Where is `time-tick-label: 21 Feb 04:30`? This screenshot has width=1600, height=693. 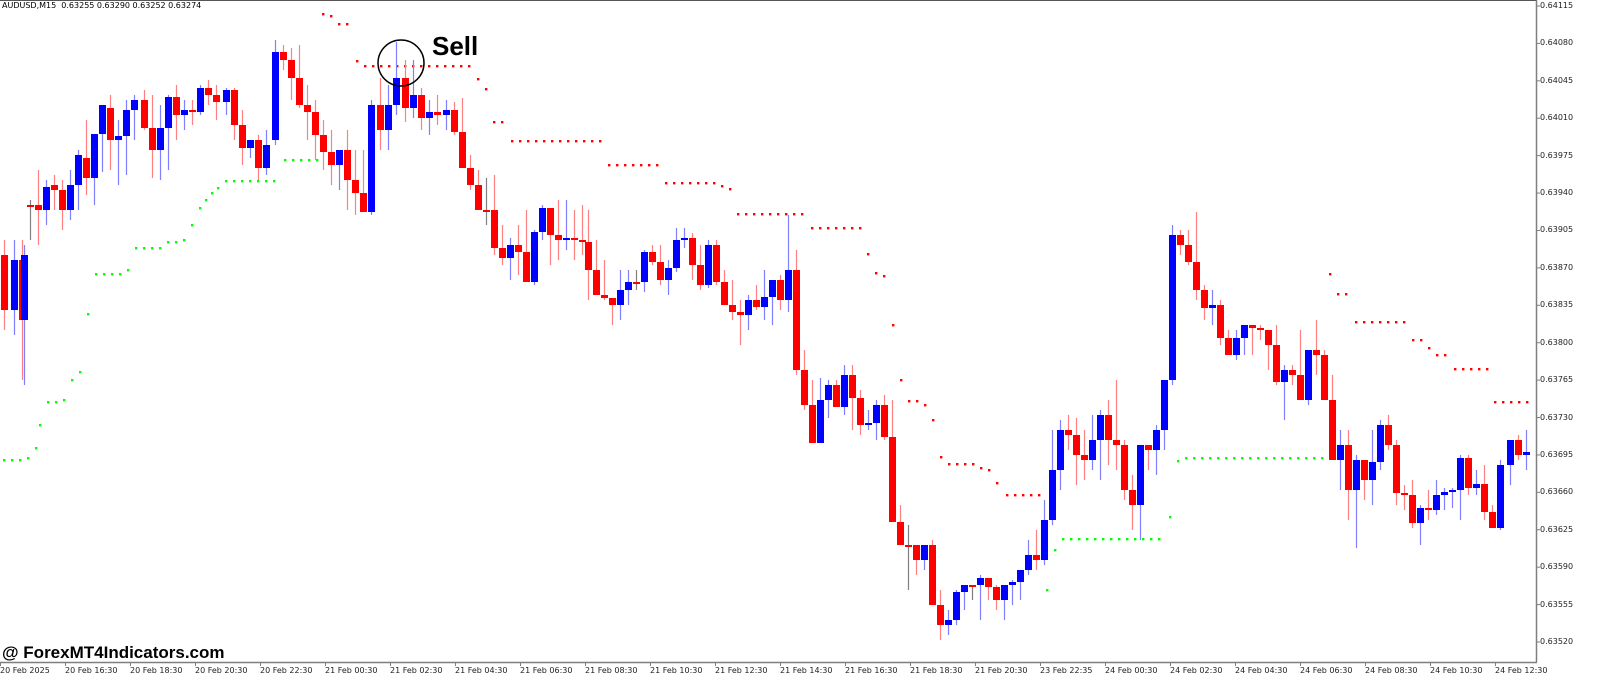
time-tick-label: 21 Feb 04:30 is located at coordinates (481, 670).